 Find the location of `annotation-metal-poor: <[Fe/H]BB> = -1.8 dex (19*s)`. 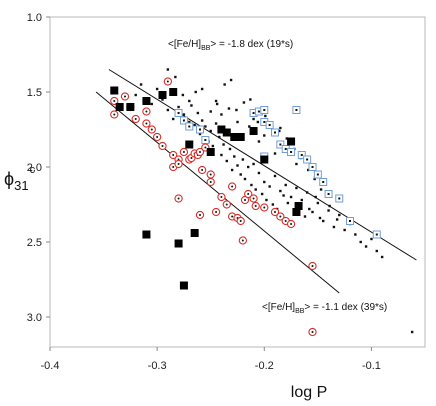

annotation-metal-poor: <[Fe/H]BB> = -1.8 dex (19*s) is located at coordinates (230, 45).